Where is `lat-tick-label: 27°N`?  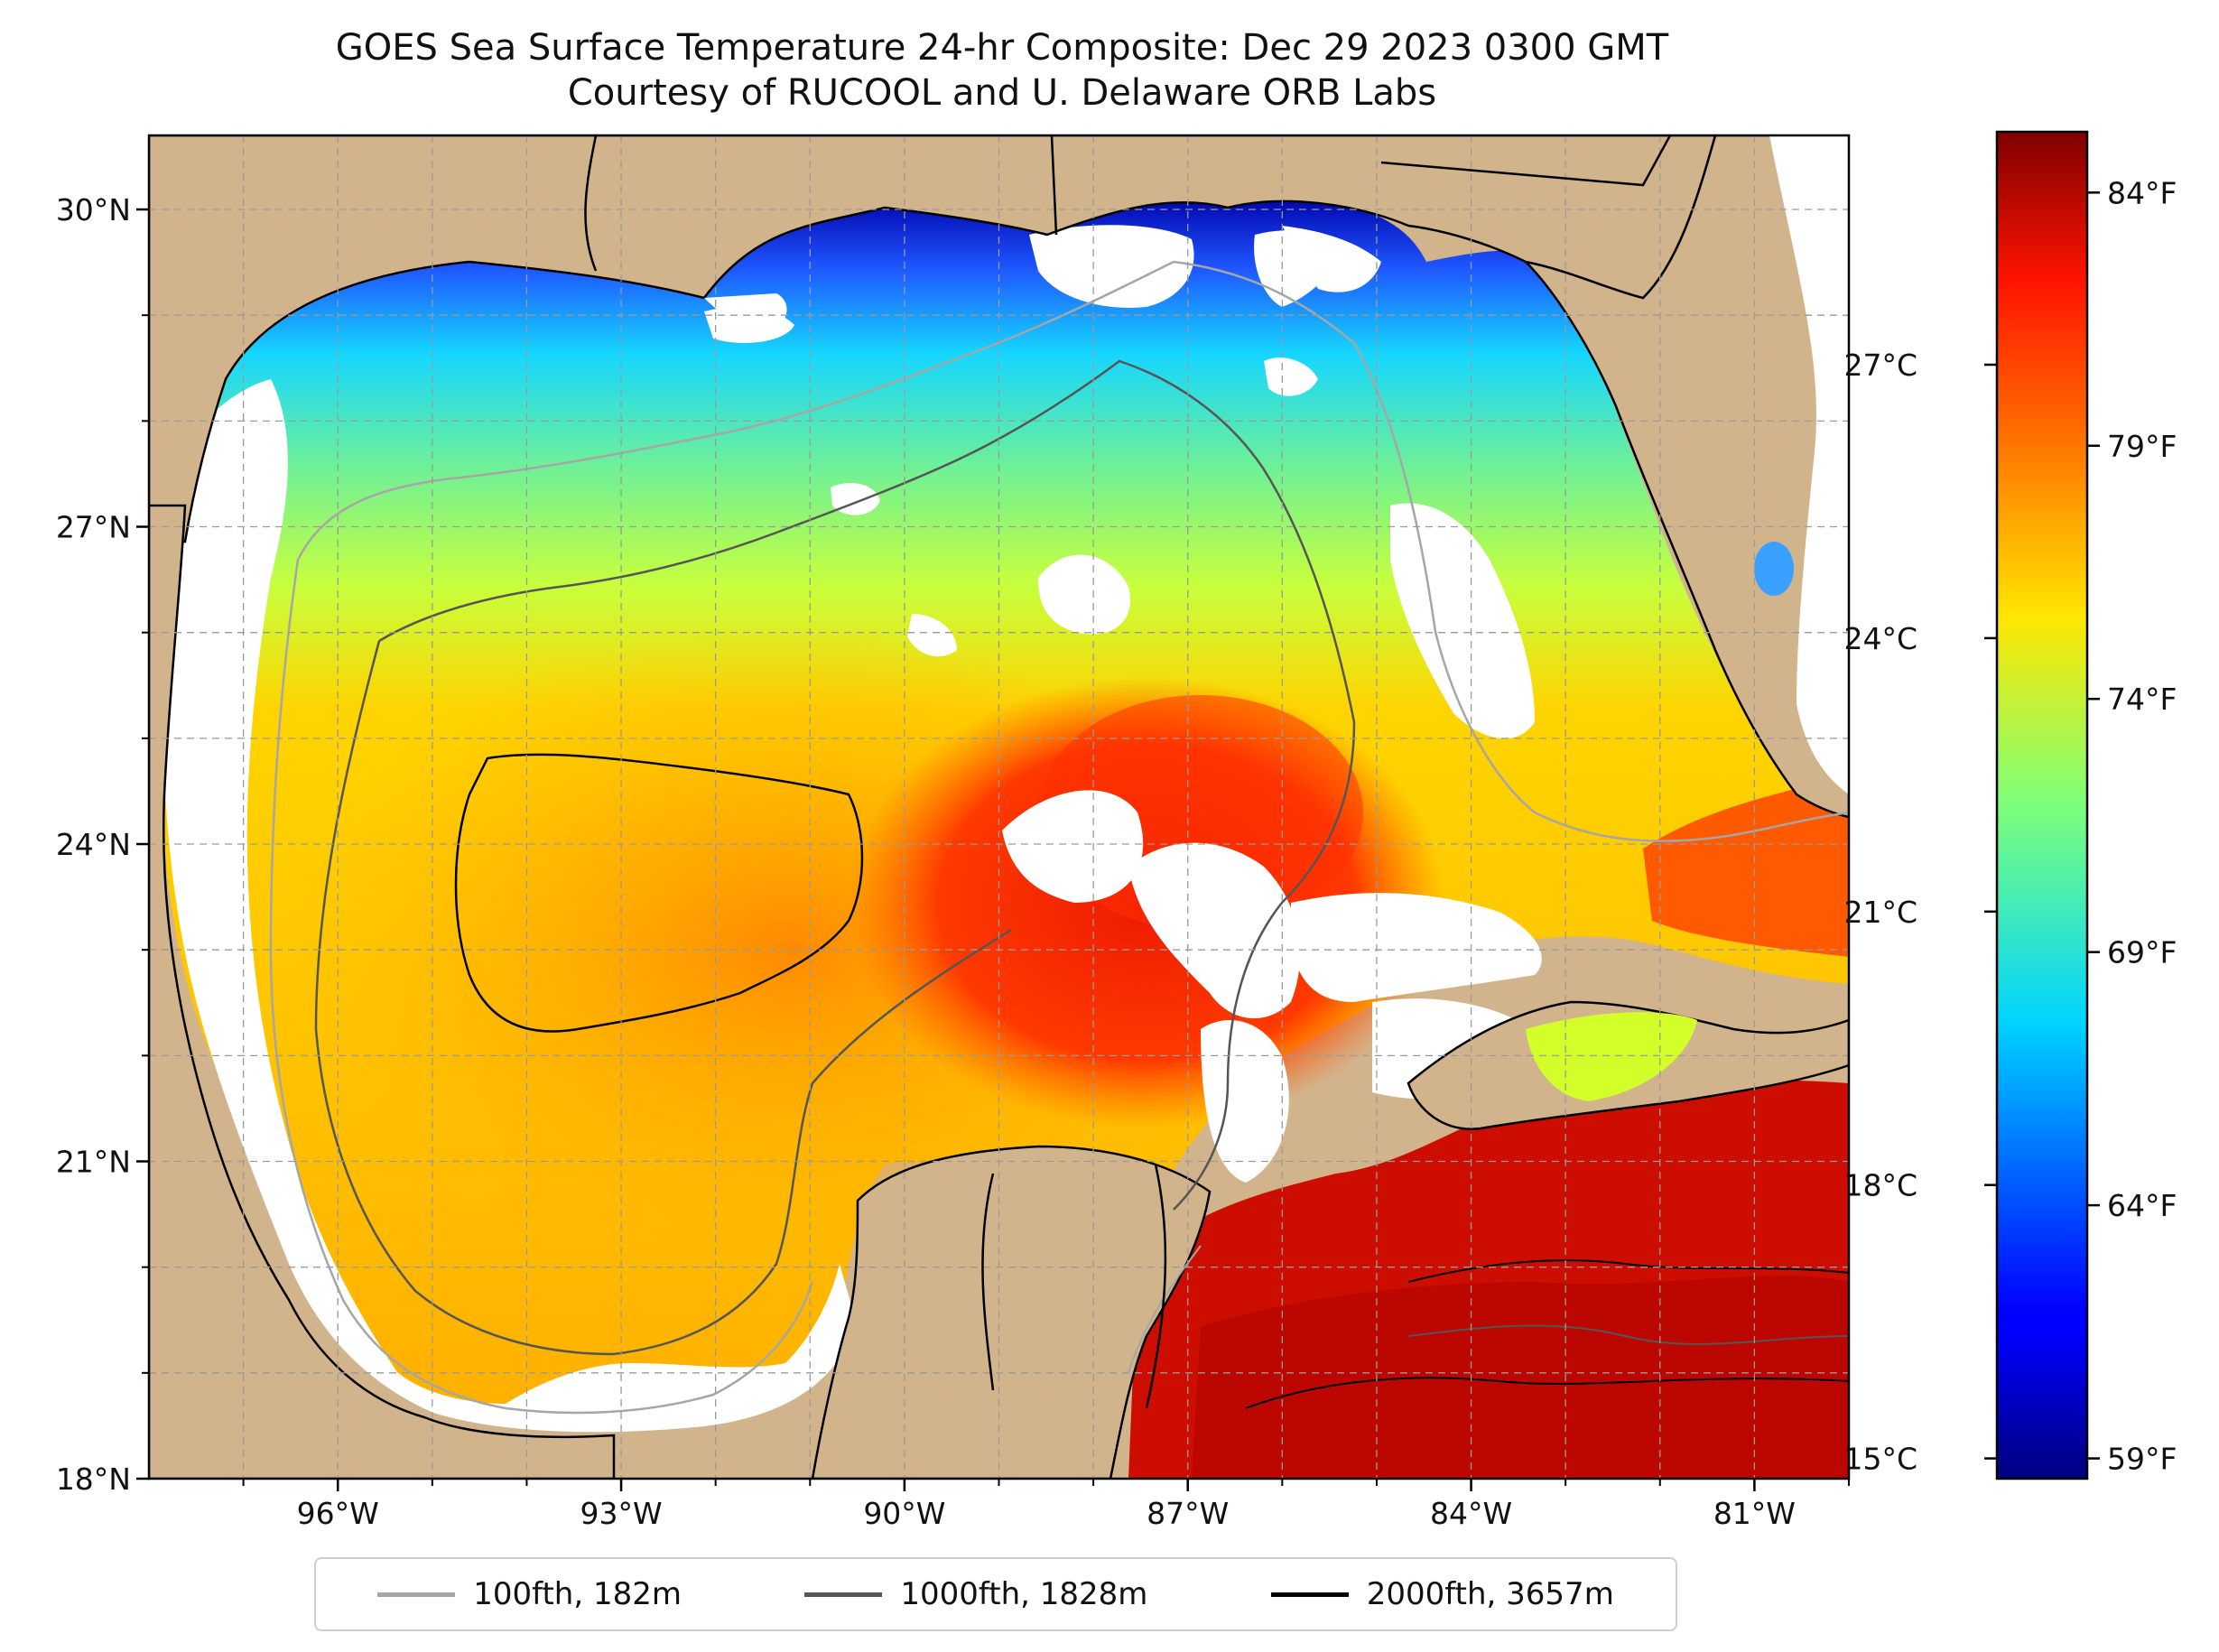
lat-tick-label: 27°N is located at coordinates (93, 527).